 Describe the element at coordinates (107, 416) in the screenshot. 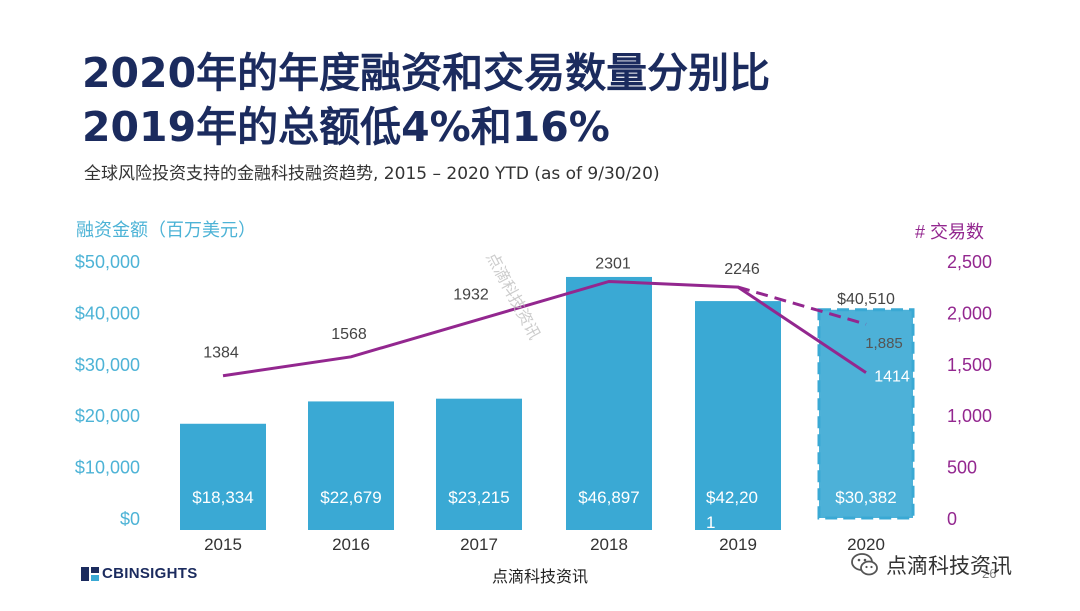

I see `left-tick-label: $20,000` at that location.